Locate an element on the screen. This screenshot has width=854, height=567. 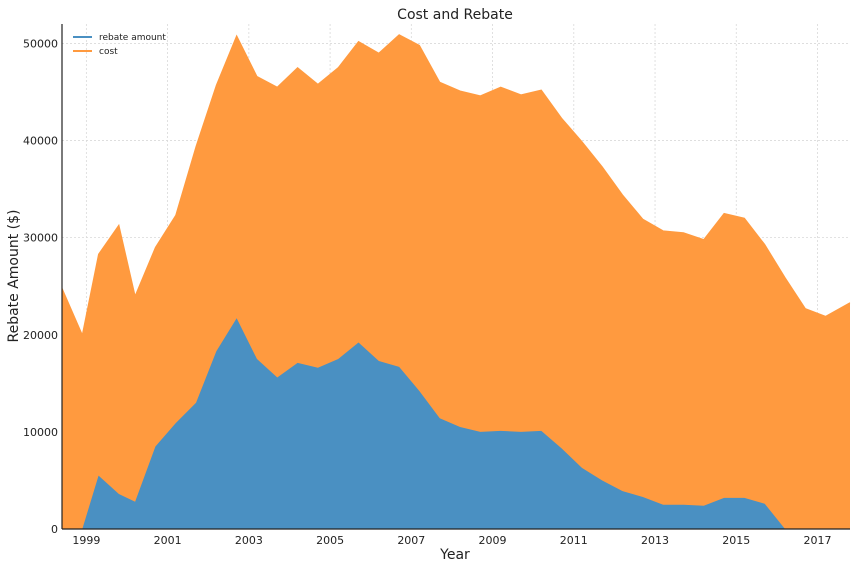
y-tick-label: 30000 is located at coordinates (40, 238).